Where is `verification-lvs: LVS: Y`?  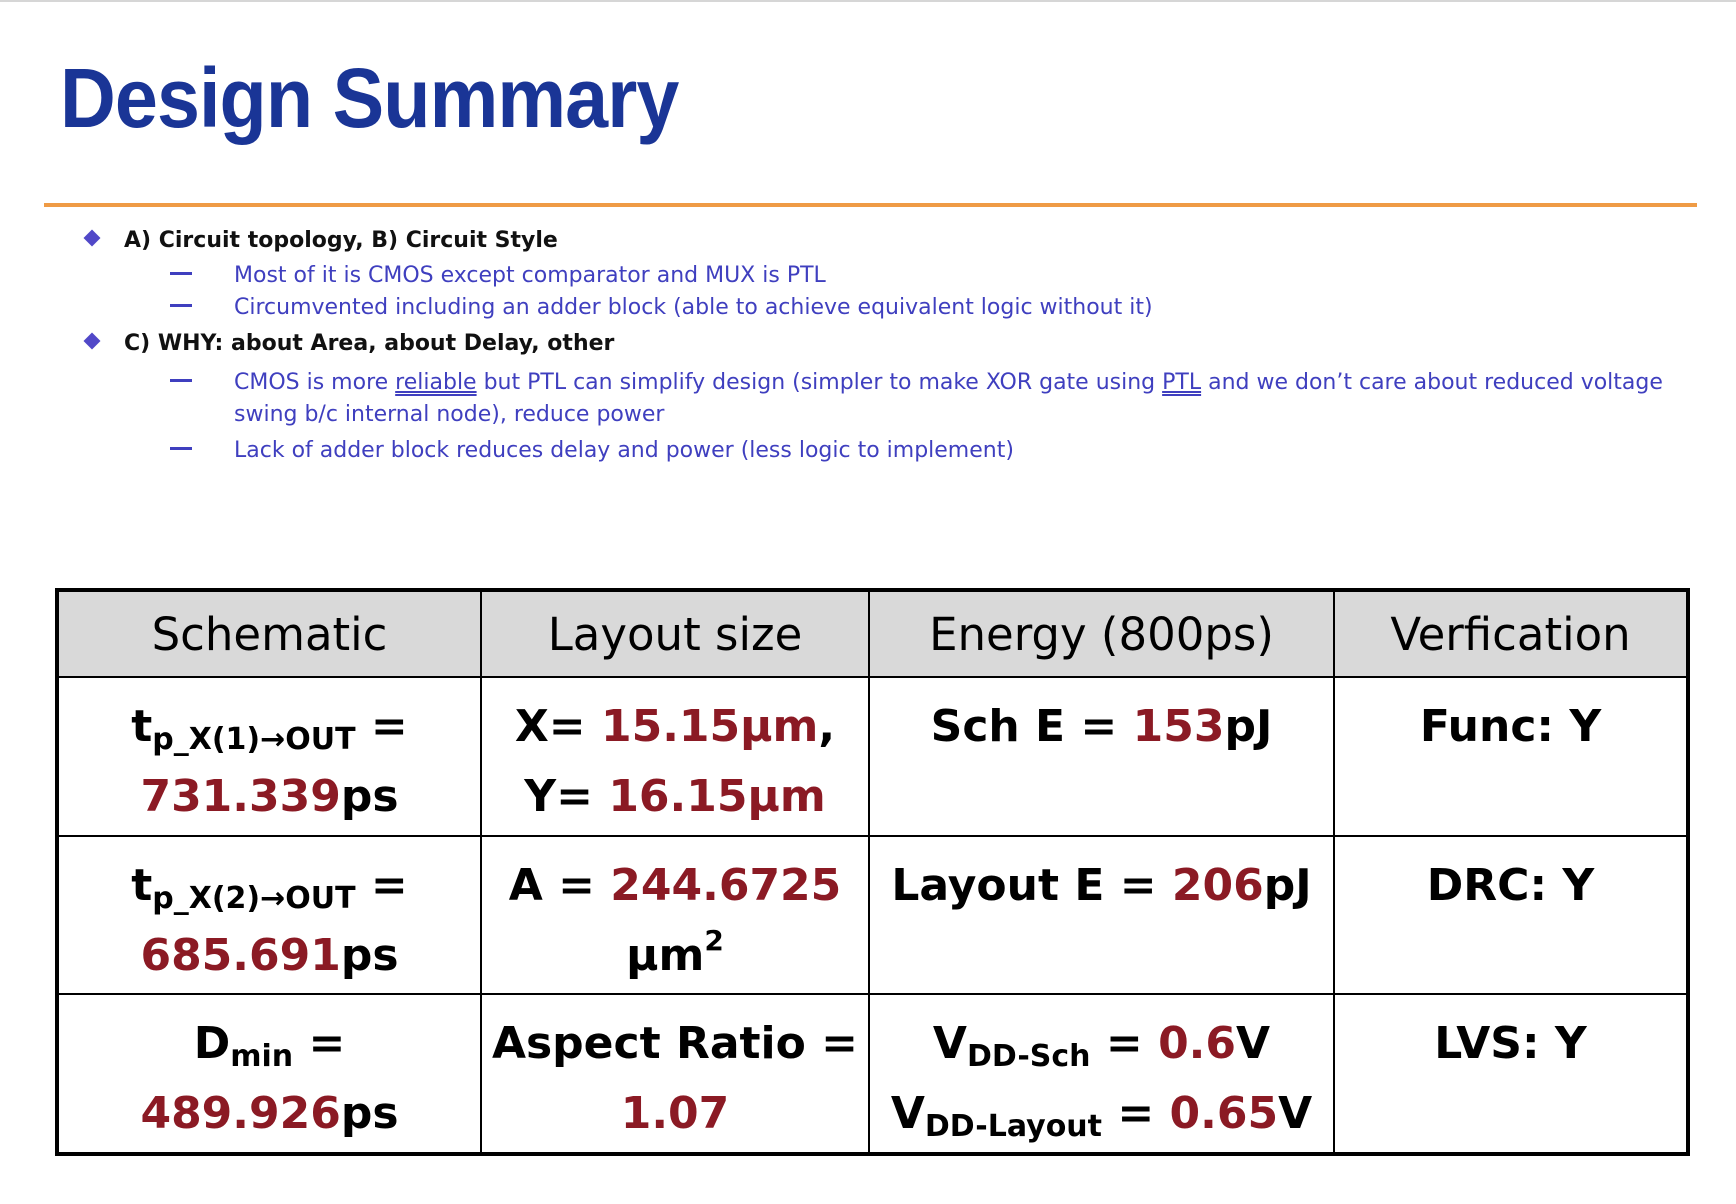
verification-lvs: LVS: Y is located at coordinates (1511, 1074).